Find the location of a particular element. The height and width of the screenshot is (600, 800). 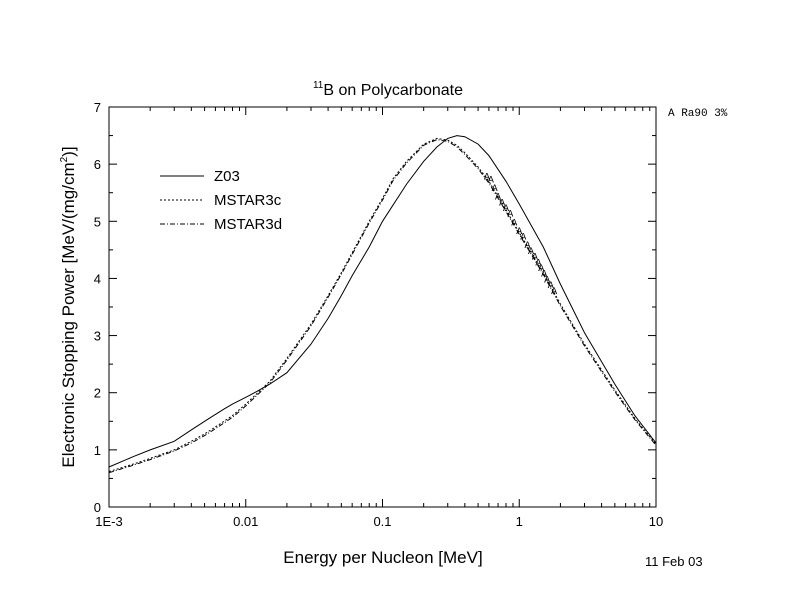

legend-label-mstar3c: MSTAR3c is located at coordinates (248, 200).